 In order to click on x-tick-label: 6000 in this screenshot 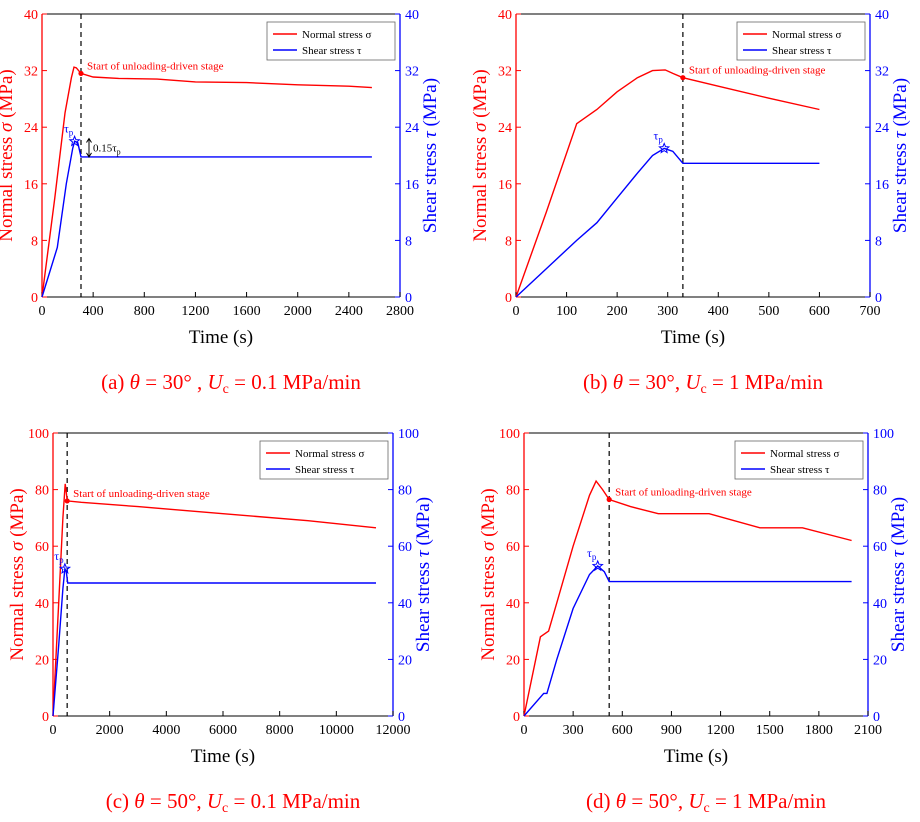, I will do `click(223, 730)`.